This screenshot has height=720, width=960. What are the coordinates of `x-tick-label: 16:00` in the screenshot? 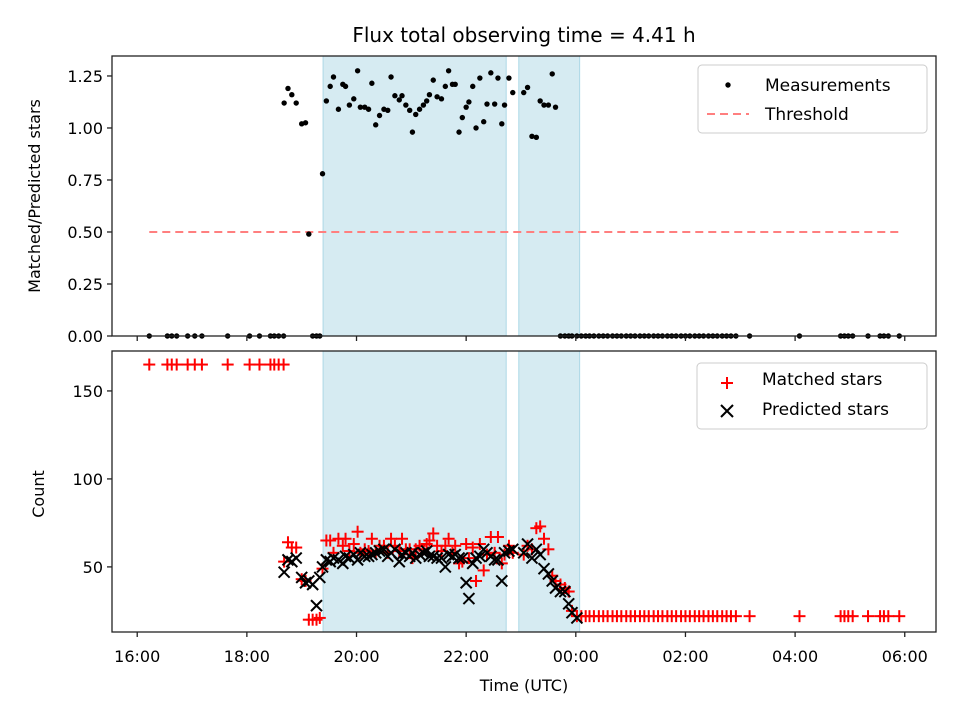 It's located at (137, 656).